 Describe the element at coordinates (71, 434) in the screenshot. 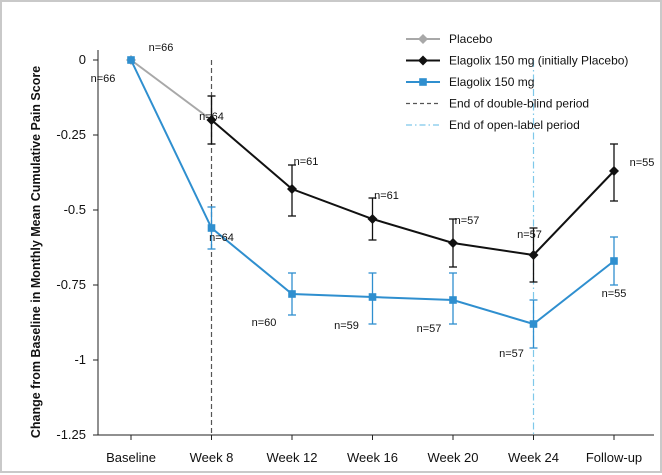

I see `y-tick-label: -1.25` at that location.